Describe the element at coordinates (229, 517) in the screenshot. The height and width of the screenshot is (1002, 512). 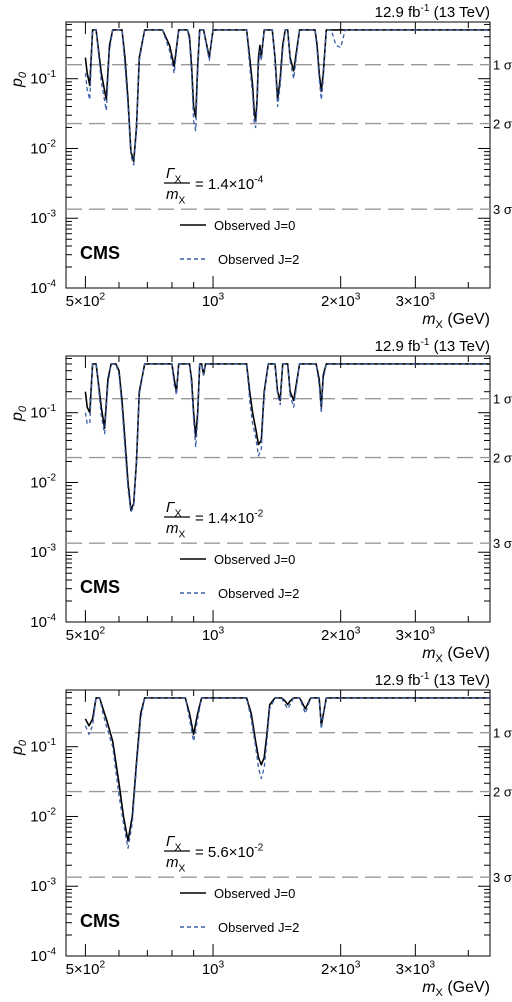
I see `ratio-value: = 1.4×10-2` at that location.